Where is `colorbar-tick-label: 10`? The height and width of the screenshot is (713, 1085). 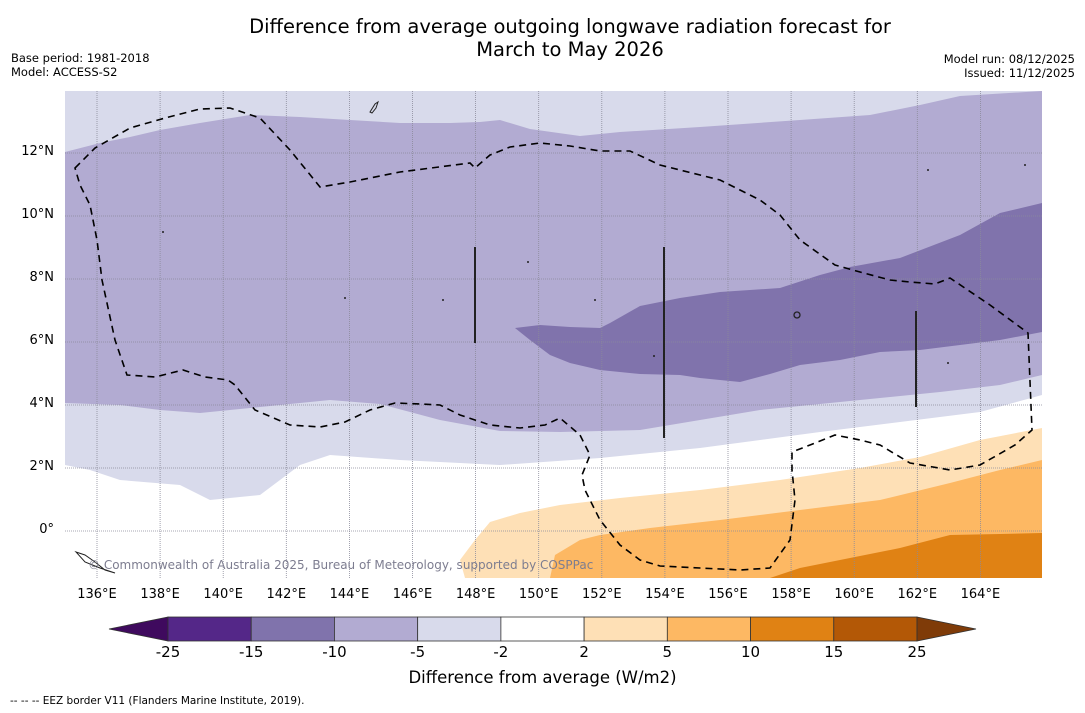 colorbar-tick-label: 10 is located at coordinates (751, 652).